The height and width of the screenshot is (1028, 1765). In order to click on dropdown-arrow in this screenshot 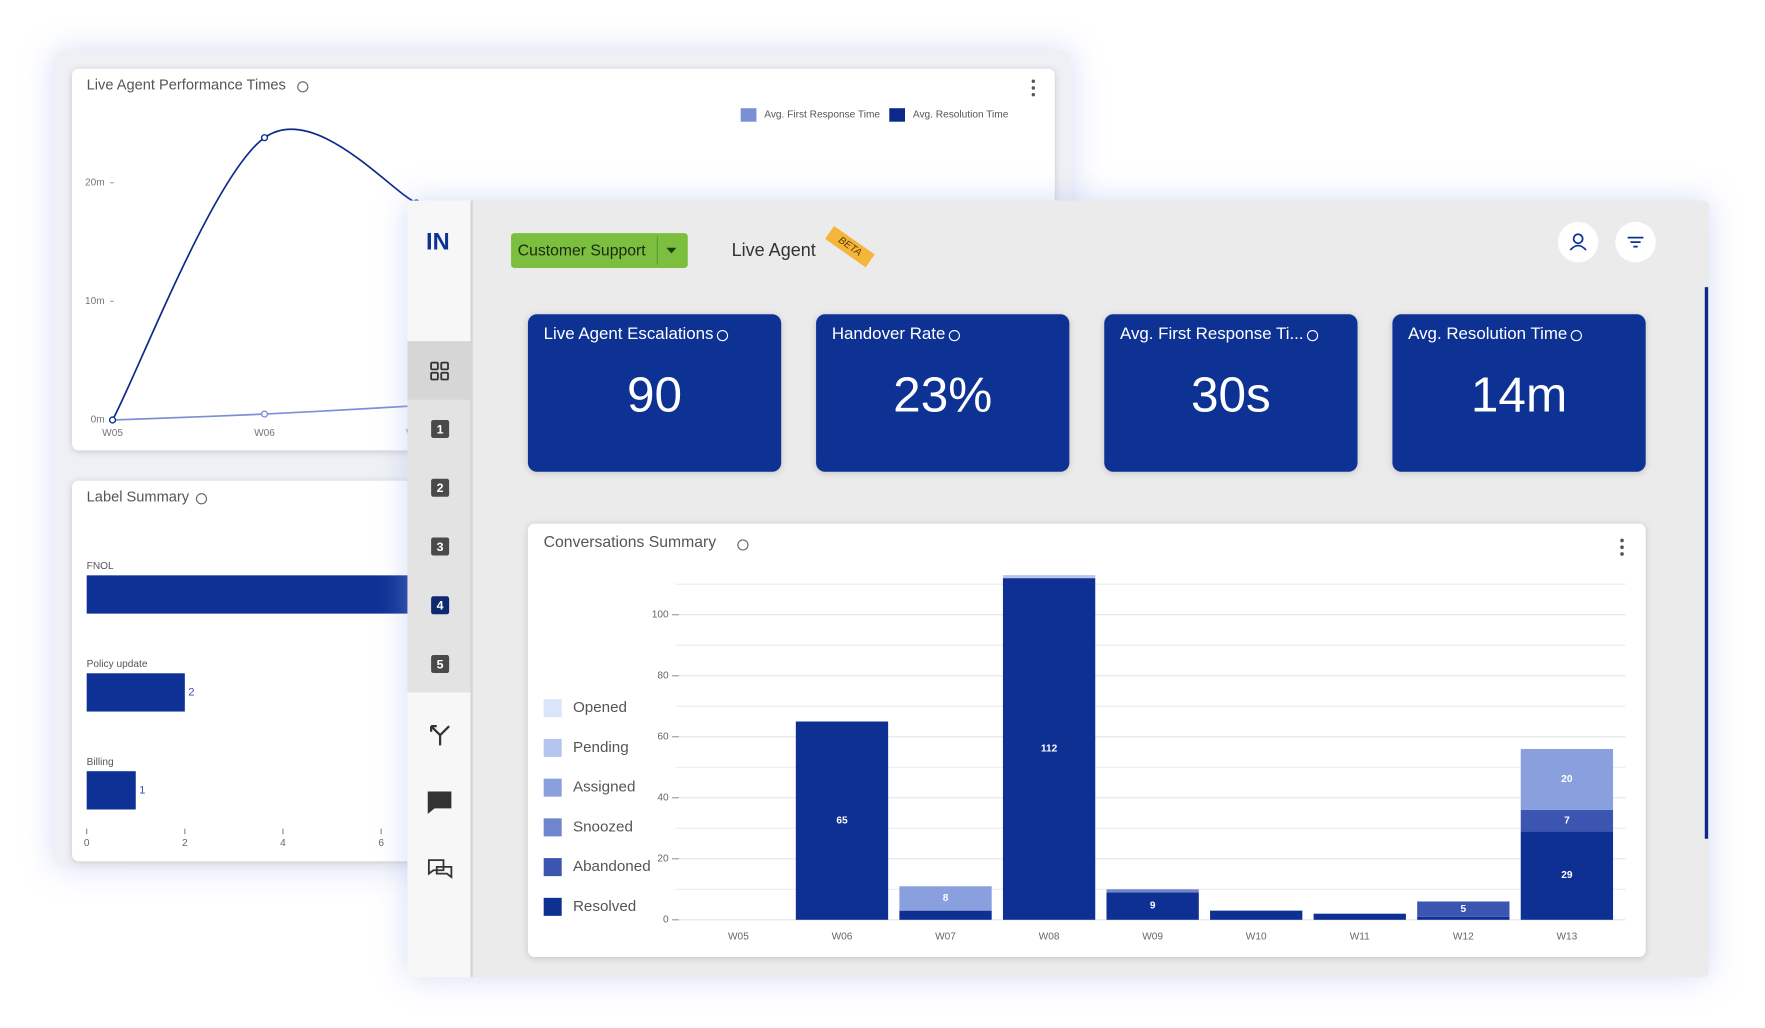, I will do `click(671, 250)`.